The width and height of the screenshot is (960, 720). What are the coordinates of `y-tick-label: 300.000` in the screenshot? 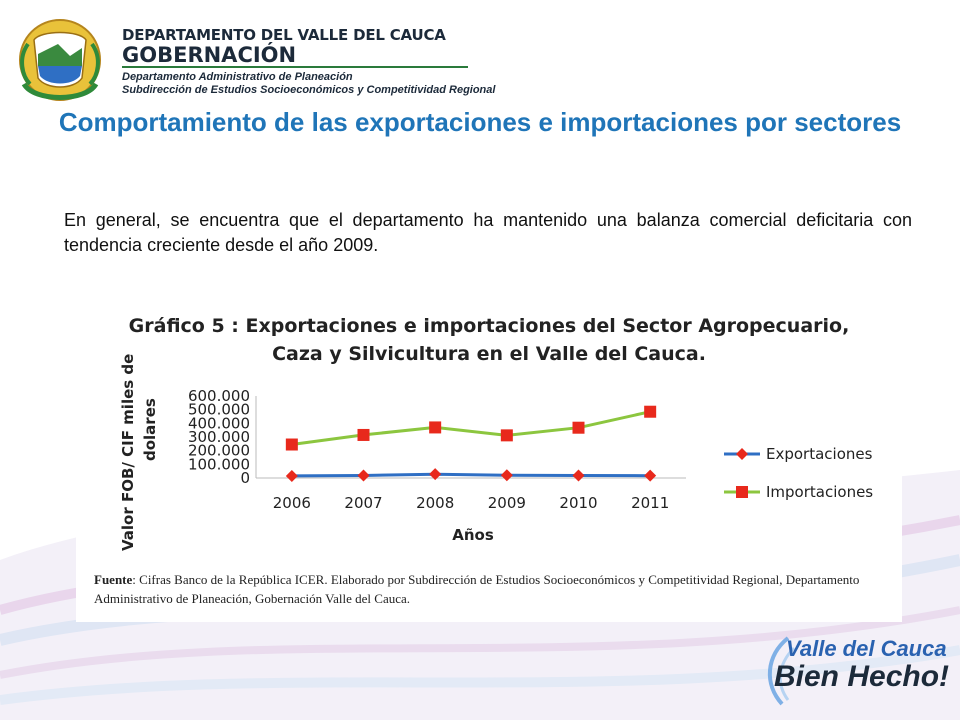 It's located at (219, 437).